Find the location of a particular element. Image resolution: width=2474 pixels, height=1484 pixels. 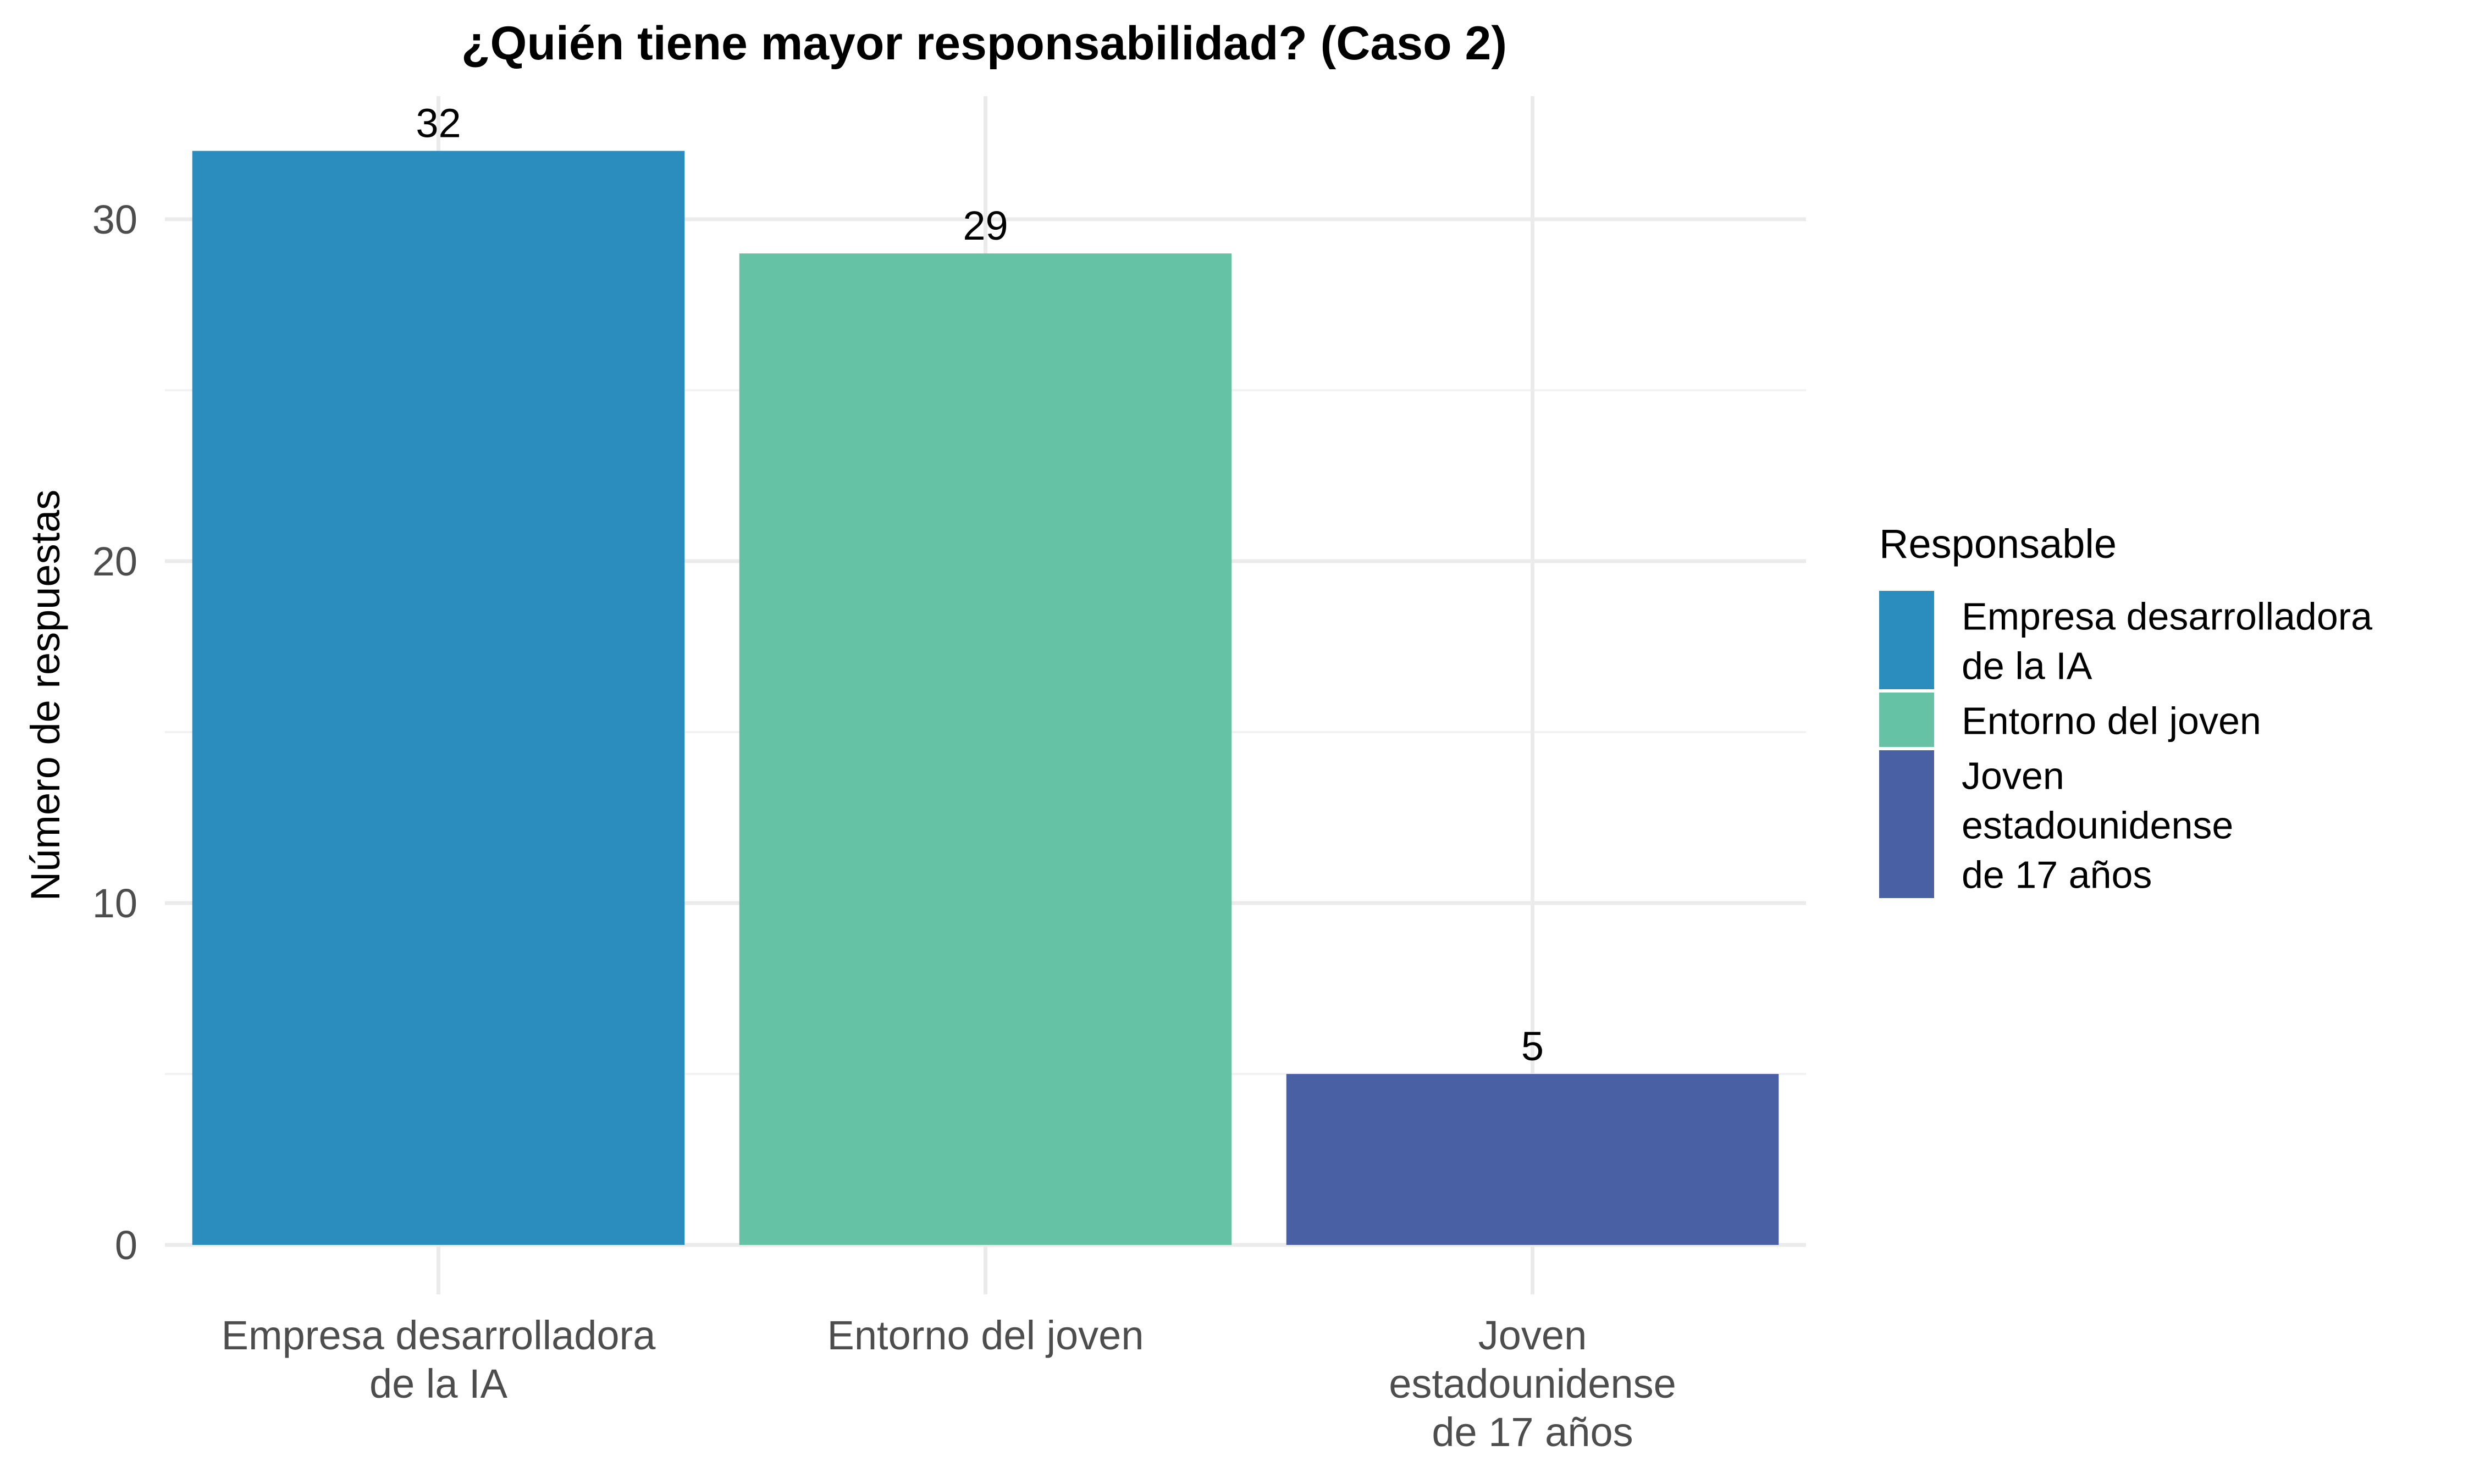

legend-label: estadounidense is located at coordinates (2097, 825).